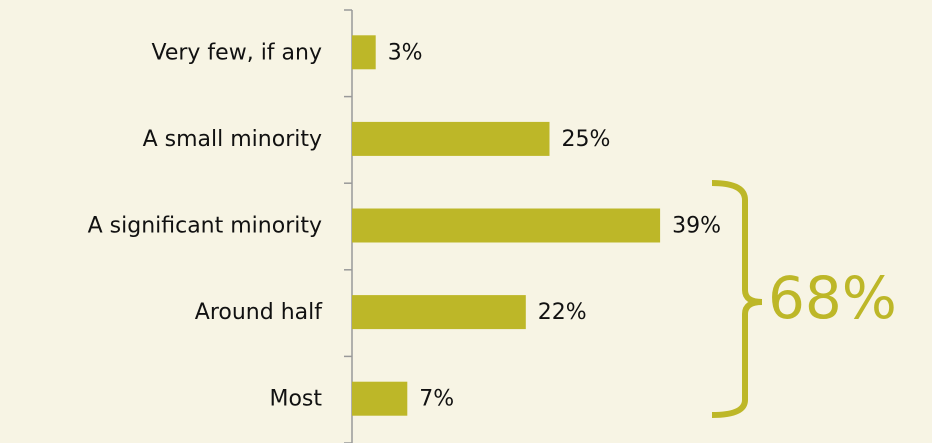 Image resolution: width=932 pixels, height=443 pixels. What do you see at coordinates (295, 399) in the screenshot?
I see `y-tick-label: Most` at bounding box center [295, 399].